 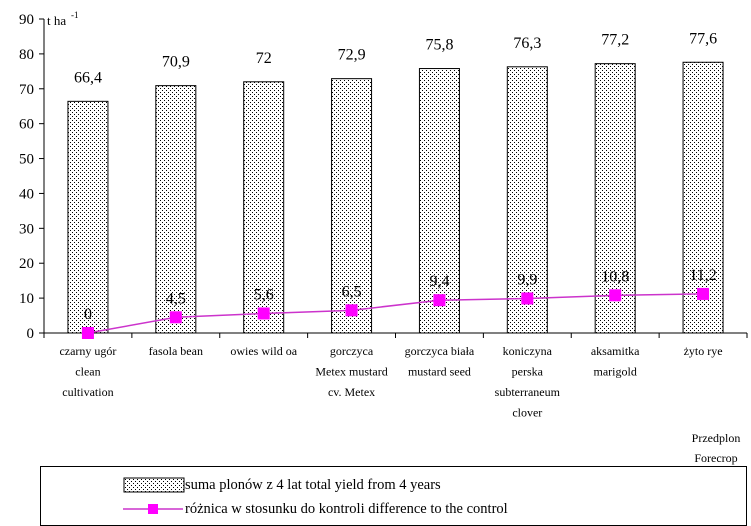 I want to click on y-tick-label: 0, so click(x=31, y=334).